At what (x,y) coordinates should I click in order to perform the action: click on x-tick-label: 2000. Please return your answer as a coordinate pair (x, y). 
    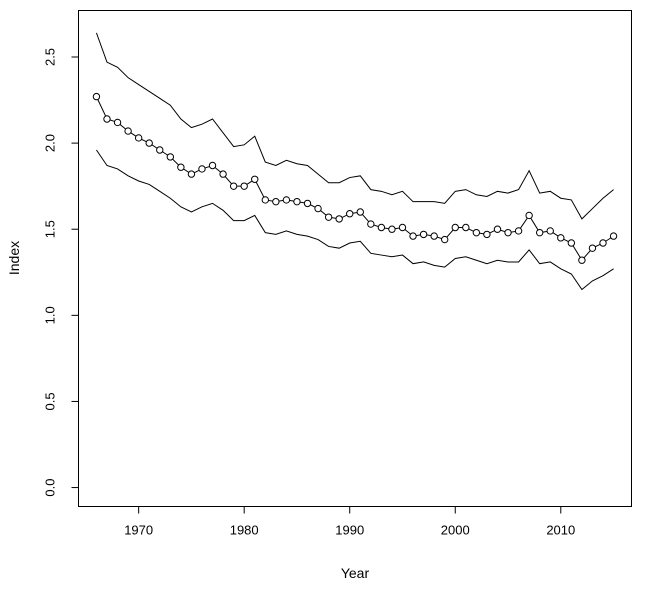
    Looking at the image, I should click on (455, 530).